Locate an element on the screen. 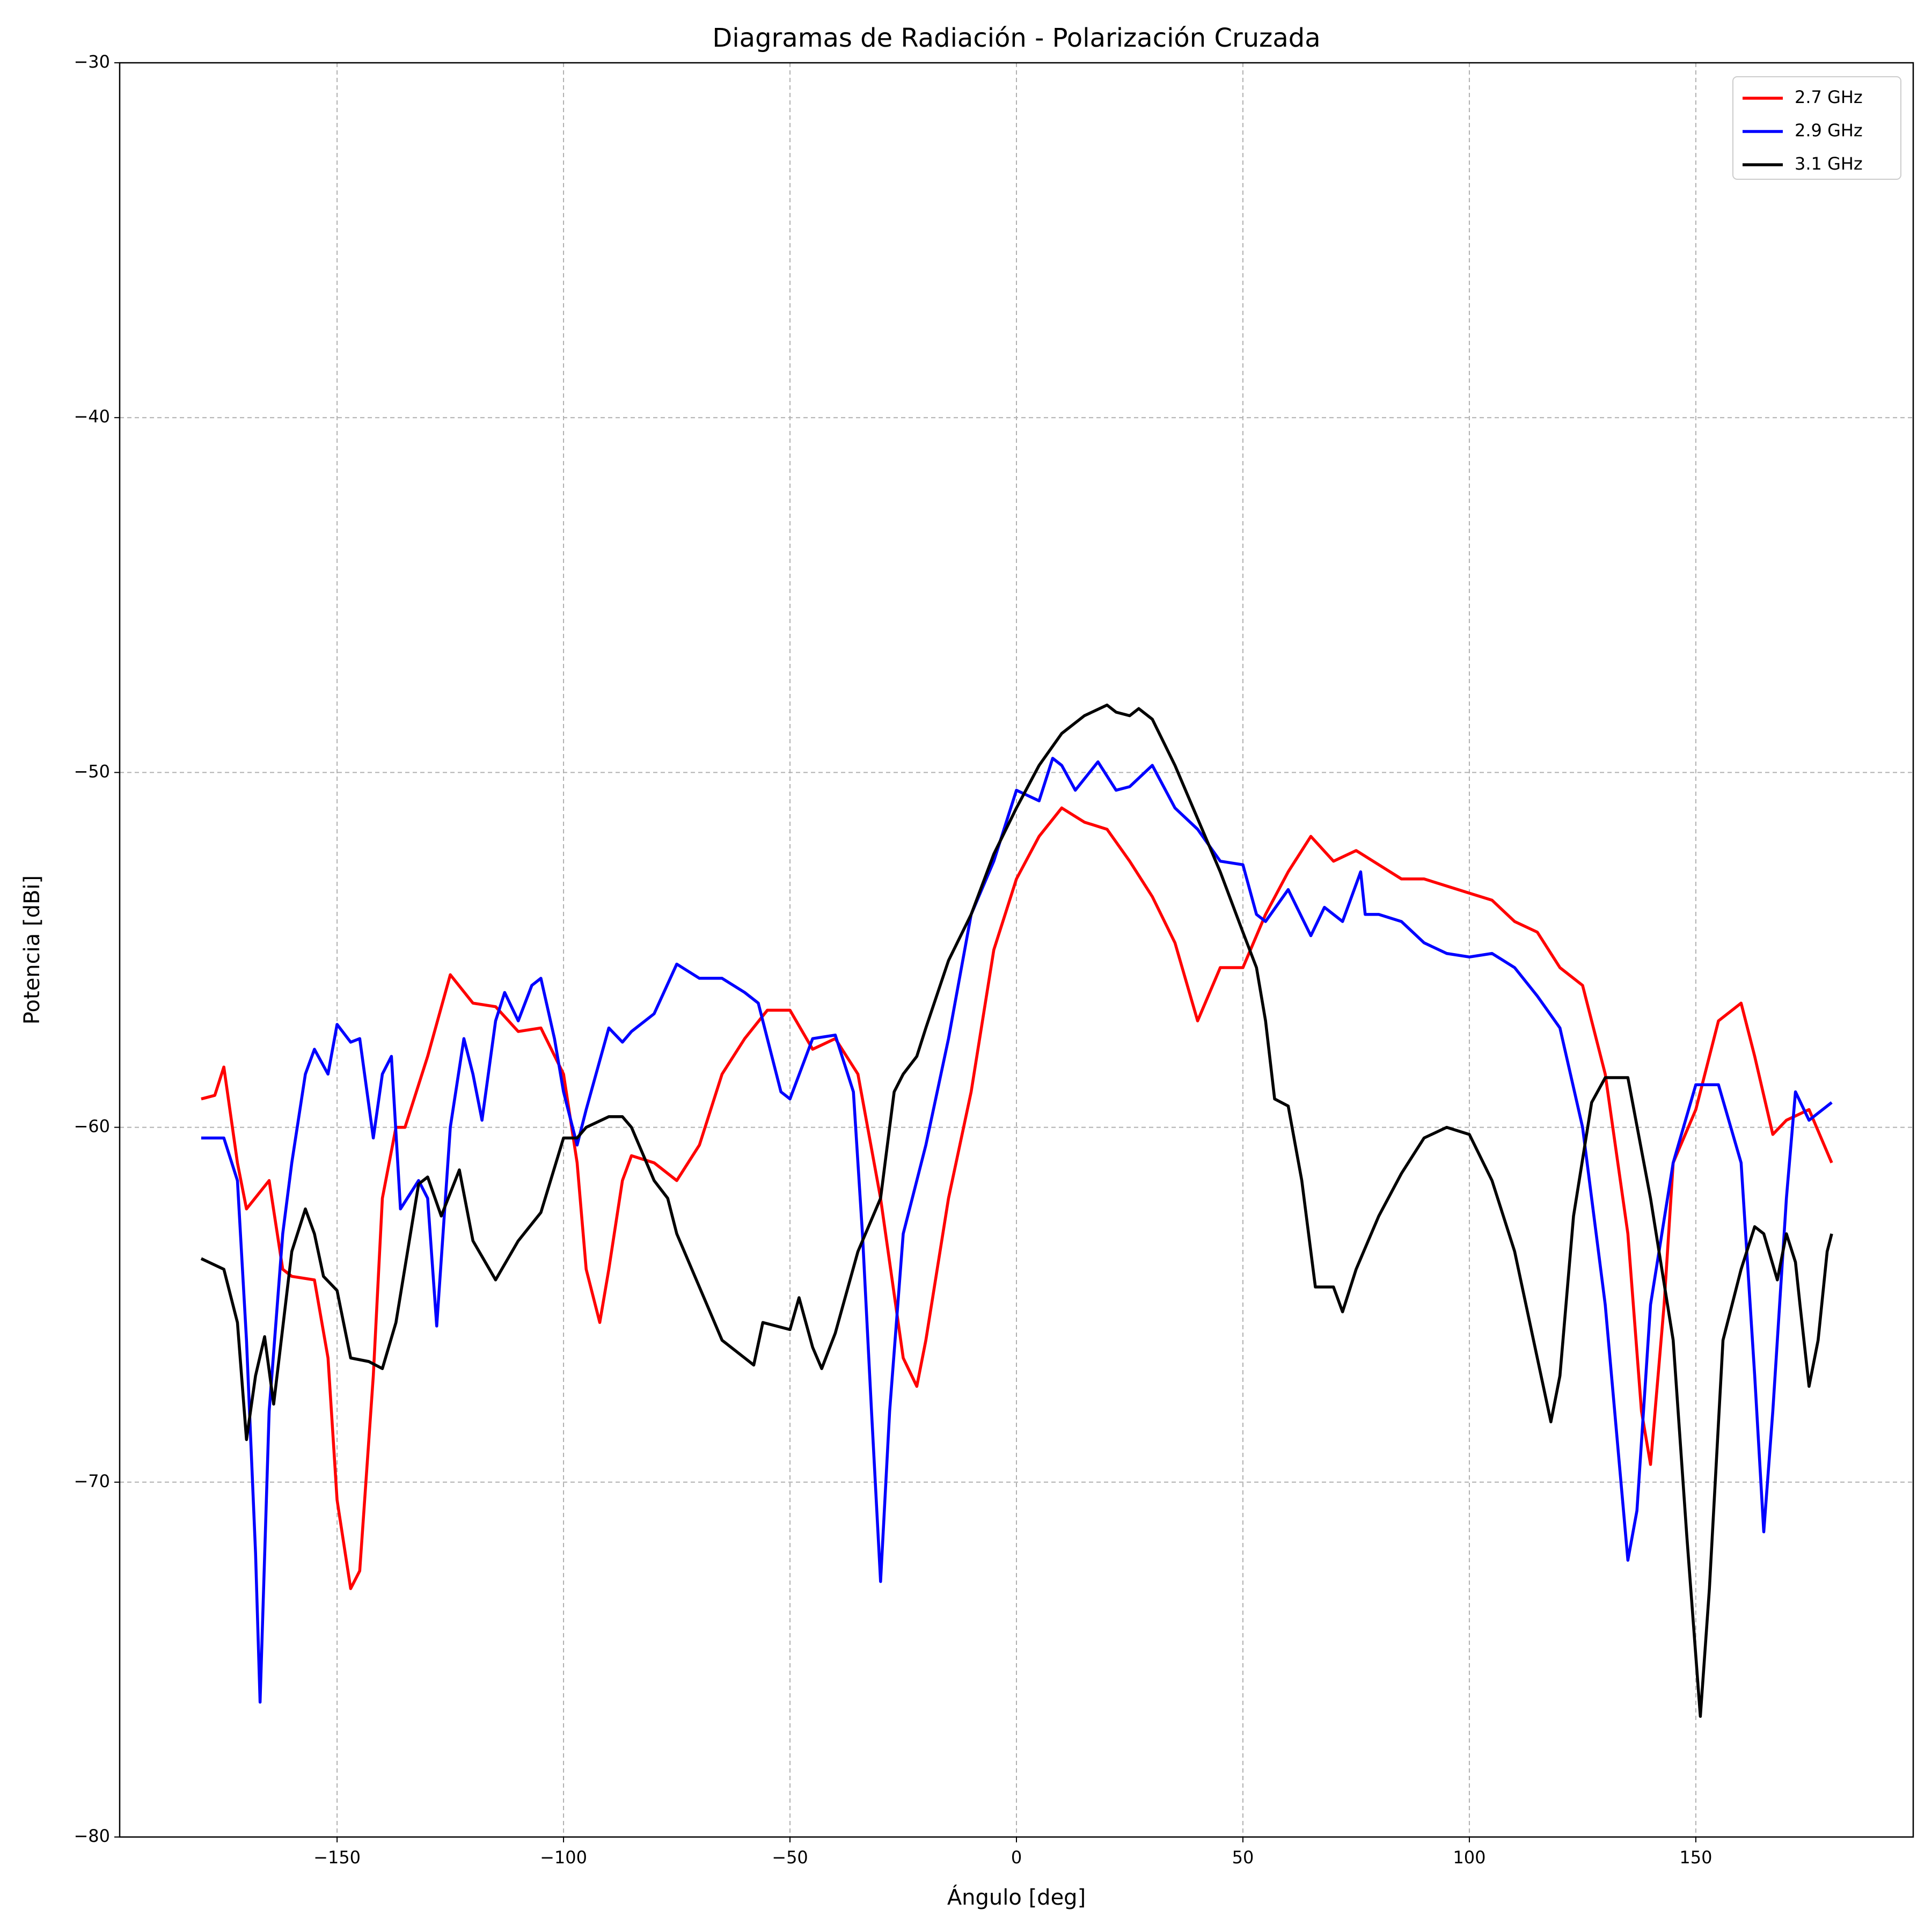 Image resolution: width=1932 pixels, height=1932 pixels. legend: 2.7 GHz 2.9 GHz 3.1 GHz is located at coordinates (1816, 128).